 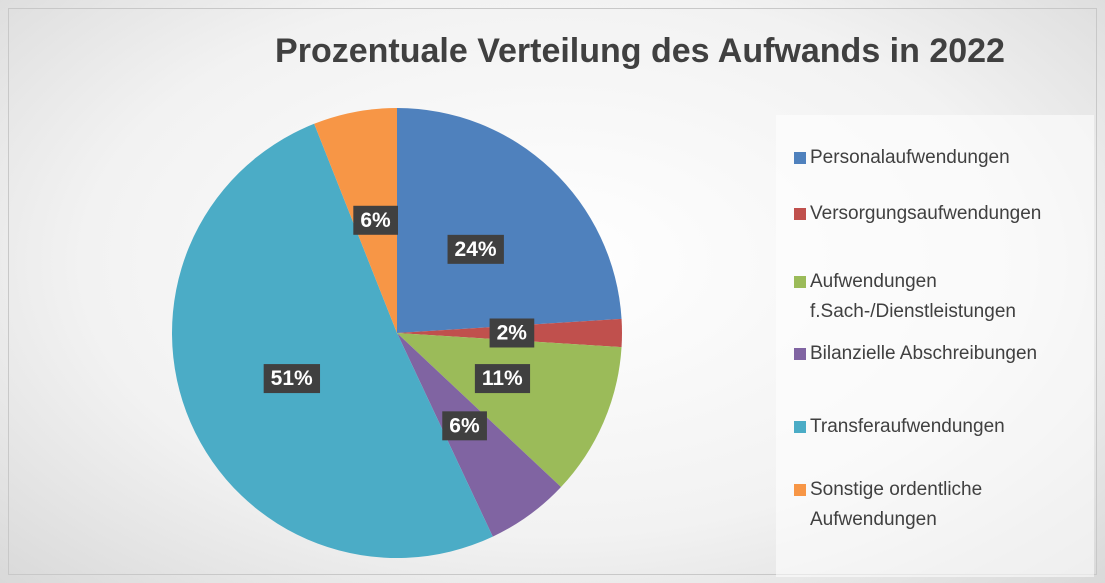 I want to click on legend-label: Sonstige ordentliche Aufwendungen, so click(x=896, y=504).